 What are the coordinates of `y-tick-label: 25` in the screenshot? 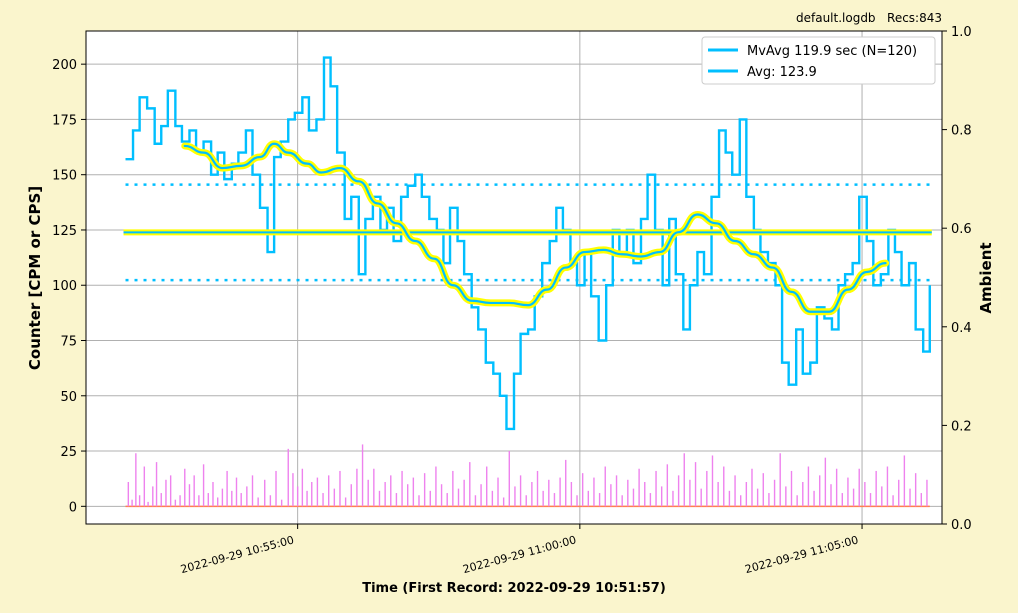 It's located at (68, 452).